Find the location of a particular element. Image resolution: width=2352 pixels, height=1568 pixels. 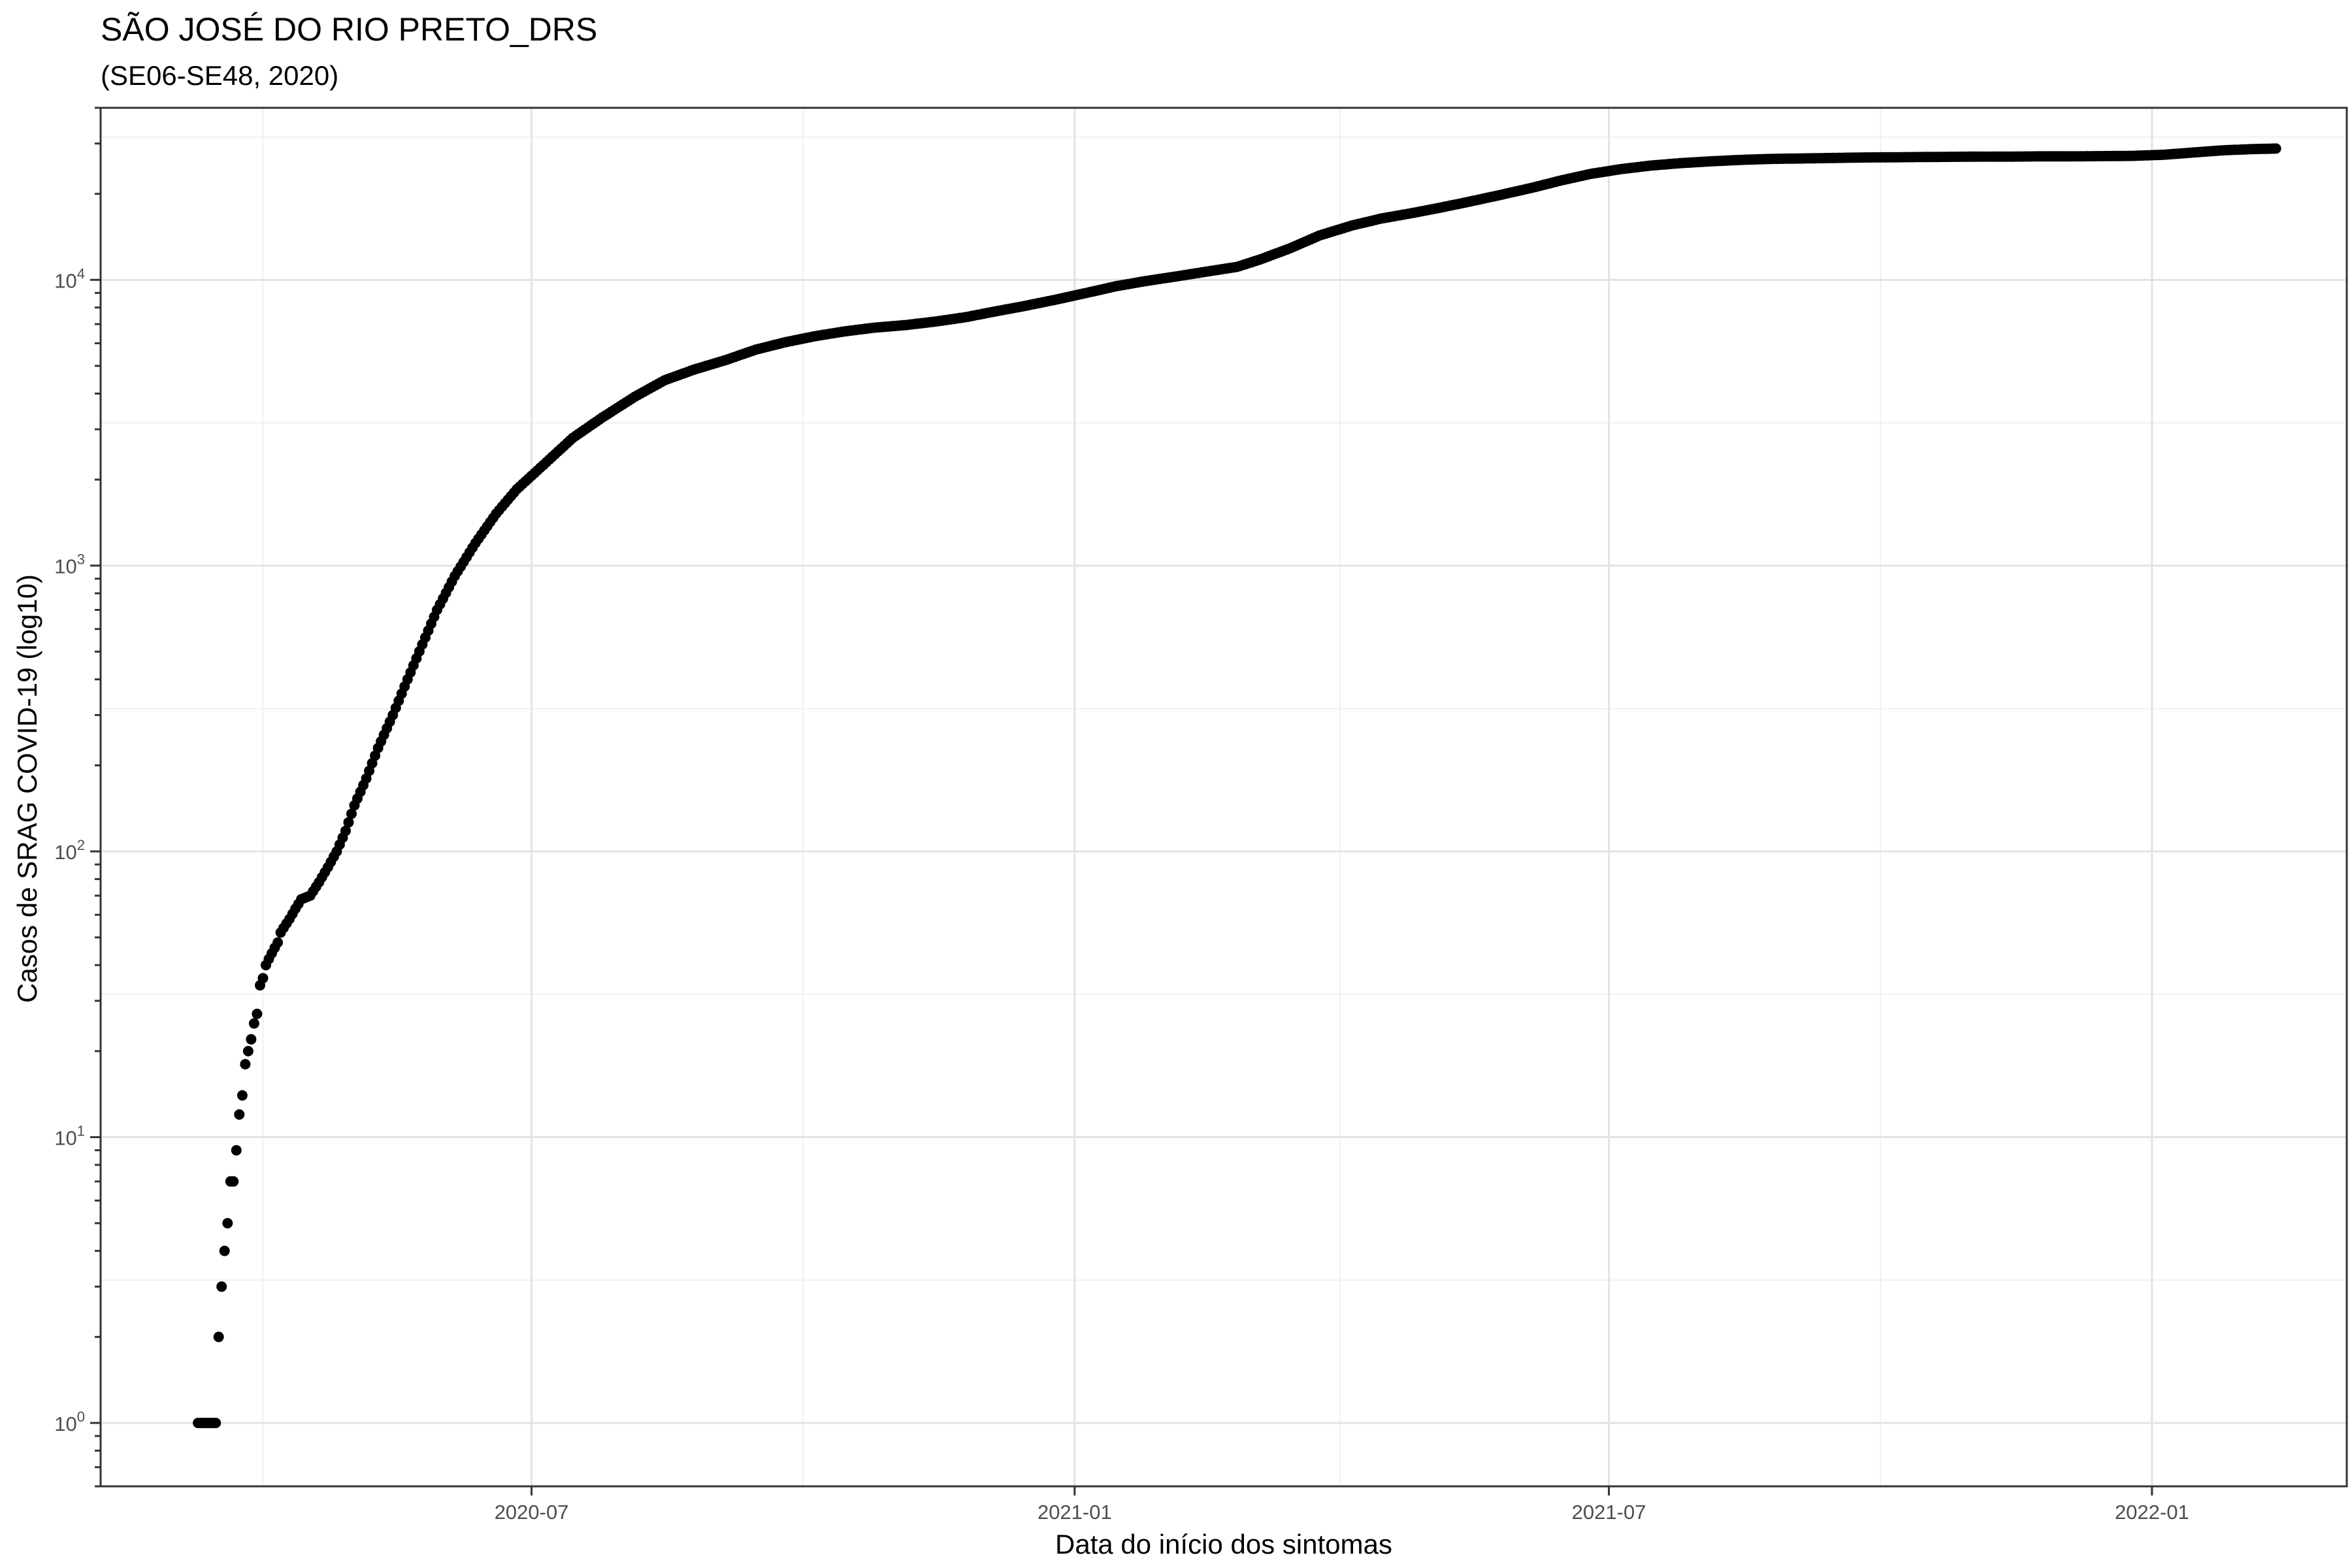

y-axis: 10⁰ 10¹ 10² 10³ 10⁴ is located at coordinates (77, 797).